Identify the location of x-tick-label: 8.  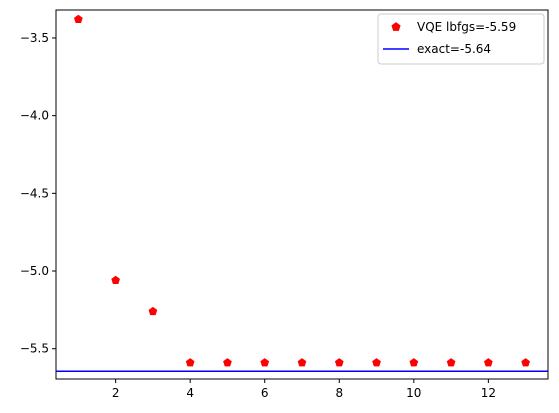
(339, 393).